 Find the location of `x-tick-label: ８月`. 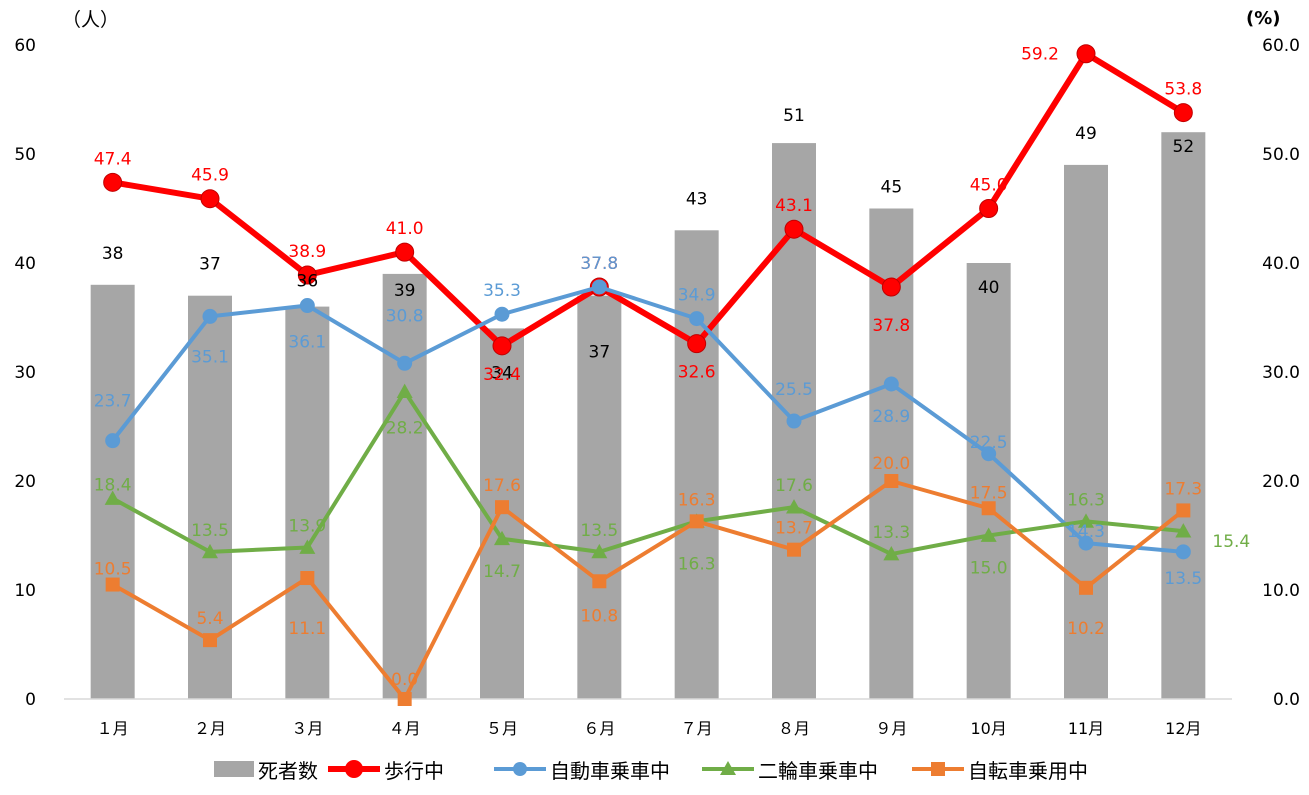

x-tick-label: ８月 is located at coordinates (794, 728).